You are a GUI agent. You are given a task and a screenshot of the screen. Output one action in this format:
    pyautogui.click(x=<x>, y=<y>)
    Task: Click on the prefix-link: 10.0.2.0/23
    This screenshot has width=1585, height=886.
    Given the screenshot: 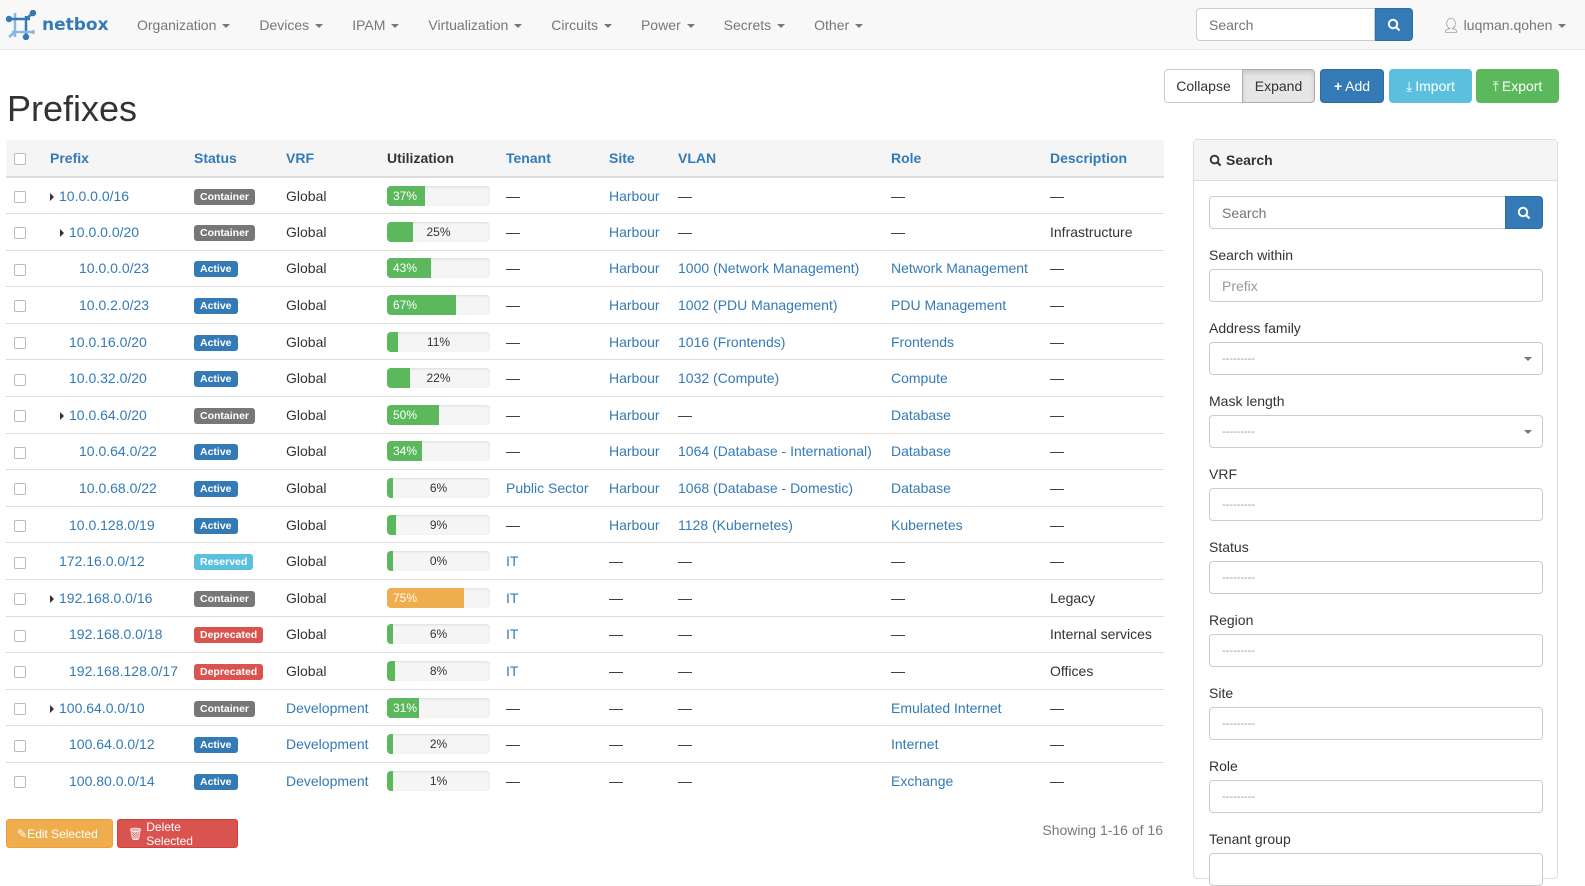 What is the action you would take?
    pyautogui.click(x=114, y=305)
    